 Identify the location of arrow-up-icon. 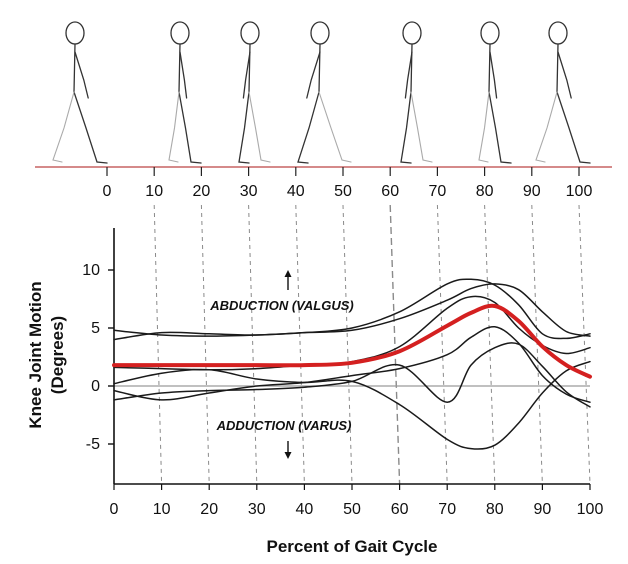
(288, 280).